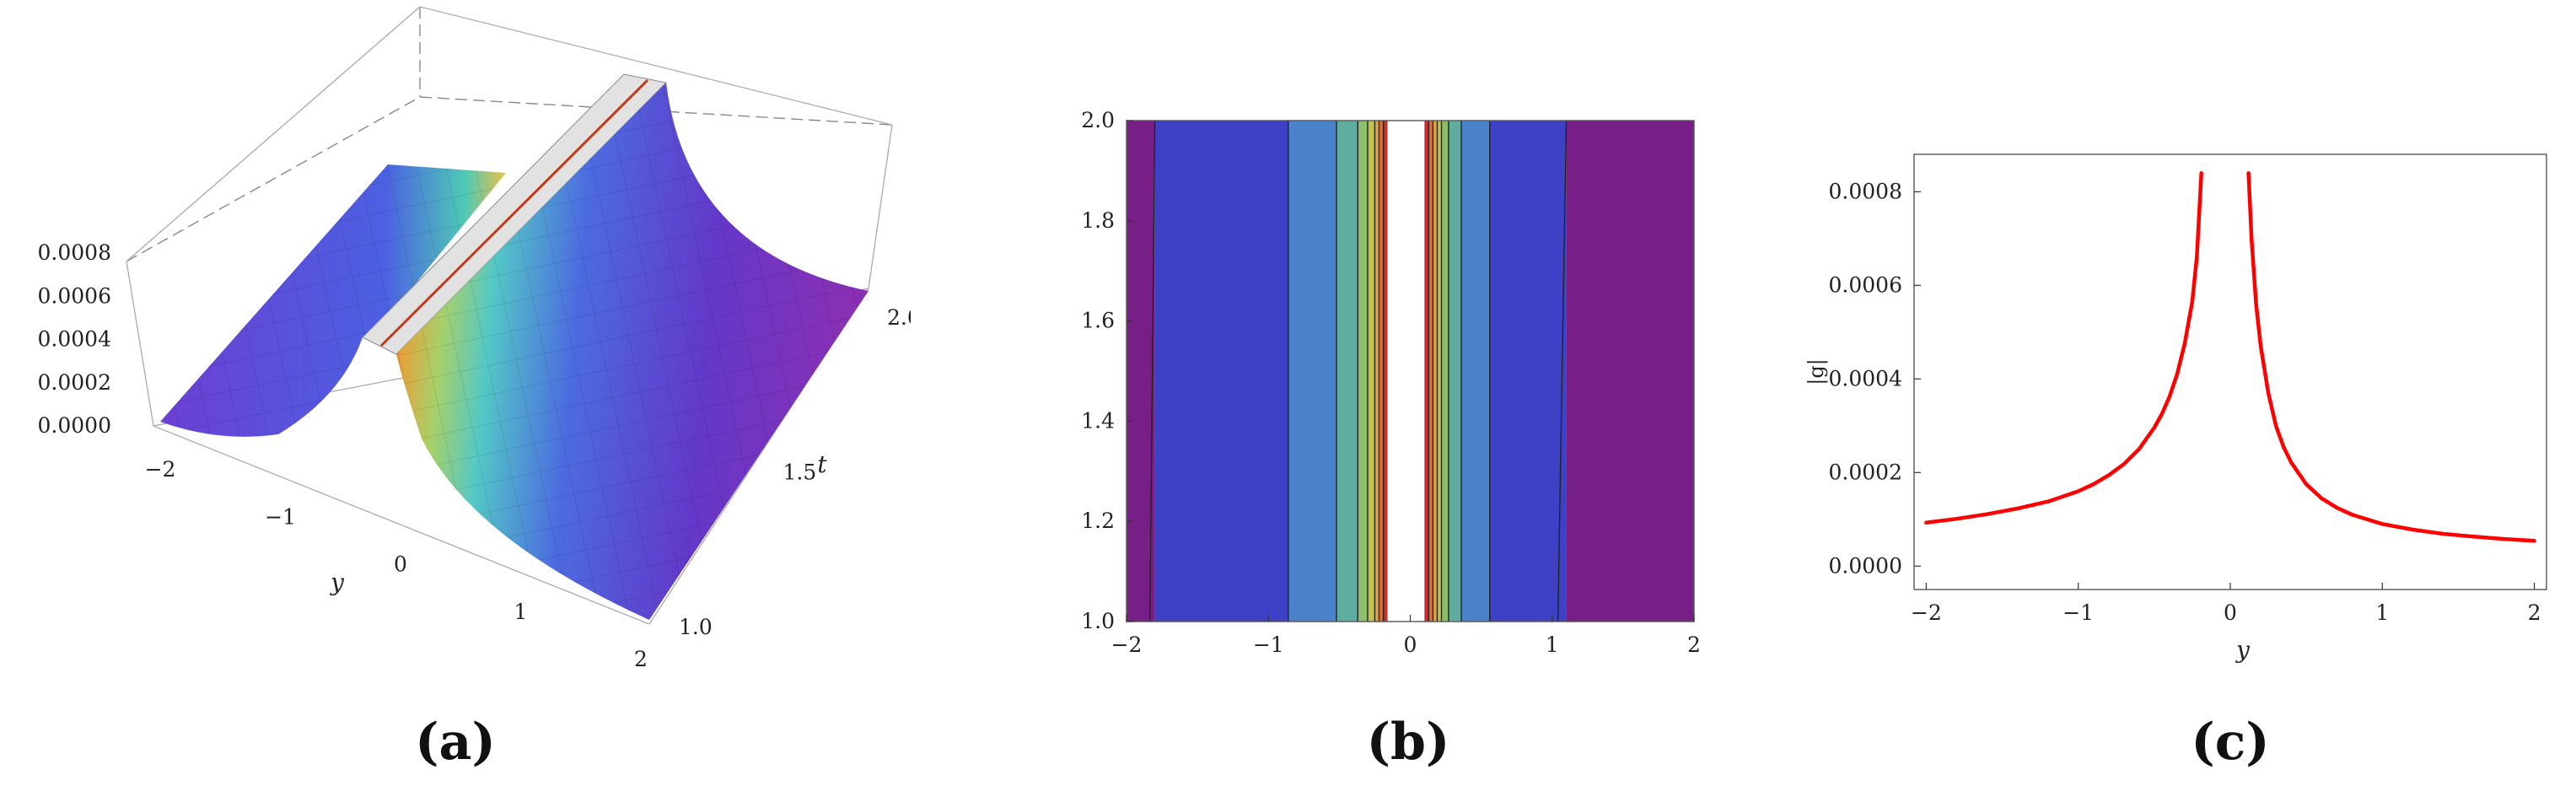  I want to click on t-tick-label: 2.0, so click(899, 317).